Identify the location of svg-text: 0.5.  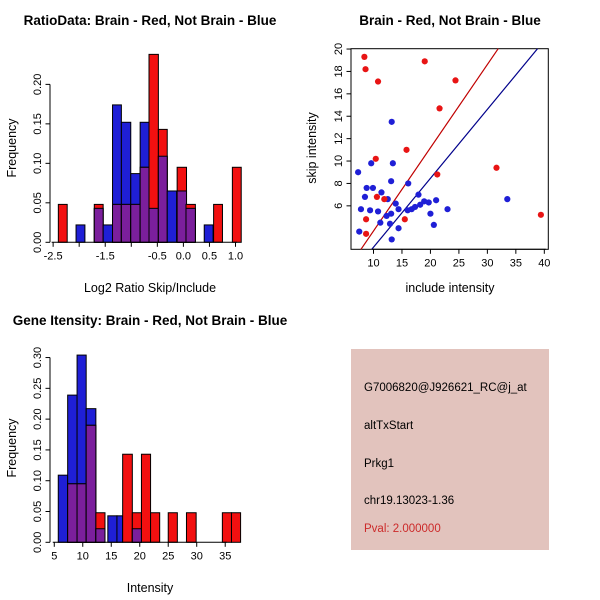
(209, 256).